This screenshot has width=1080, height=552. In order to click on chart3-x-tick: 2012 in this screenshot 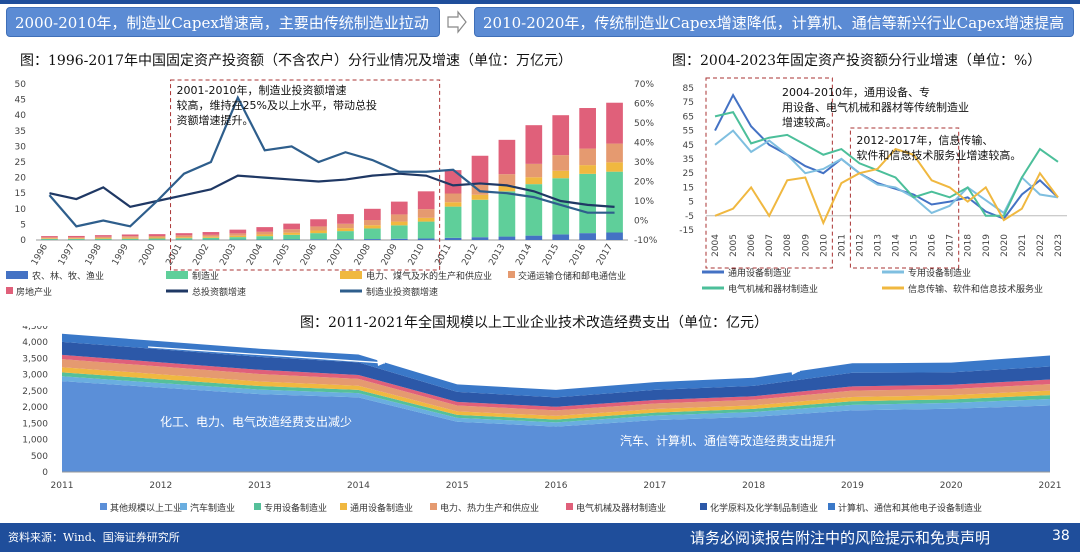, I will do `click(160, 486)`.